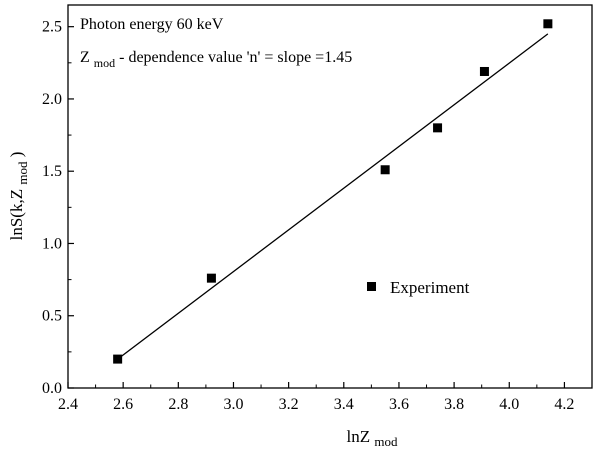 The width and height of the screenshot is (599, 451). What do you see at coordinates (316, 397) in the screenshot?
I see `x-axis-ticks: 2.4 2.6 2.8 3.0 3.2 3.4 3.6 3.8 4.0 4.2` at bounding box center [316, 397].